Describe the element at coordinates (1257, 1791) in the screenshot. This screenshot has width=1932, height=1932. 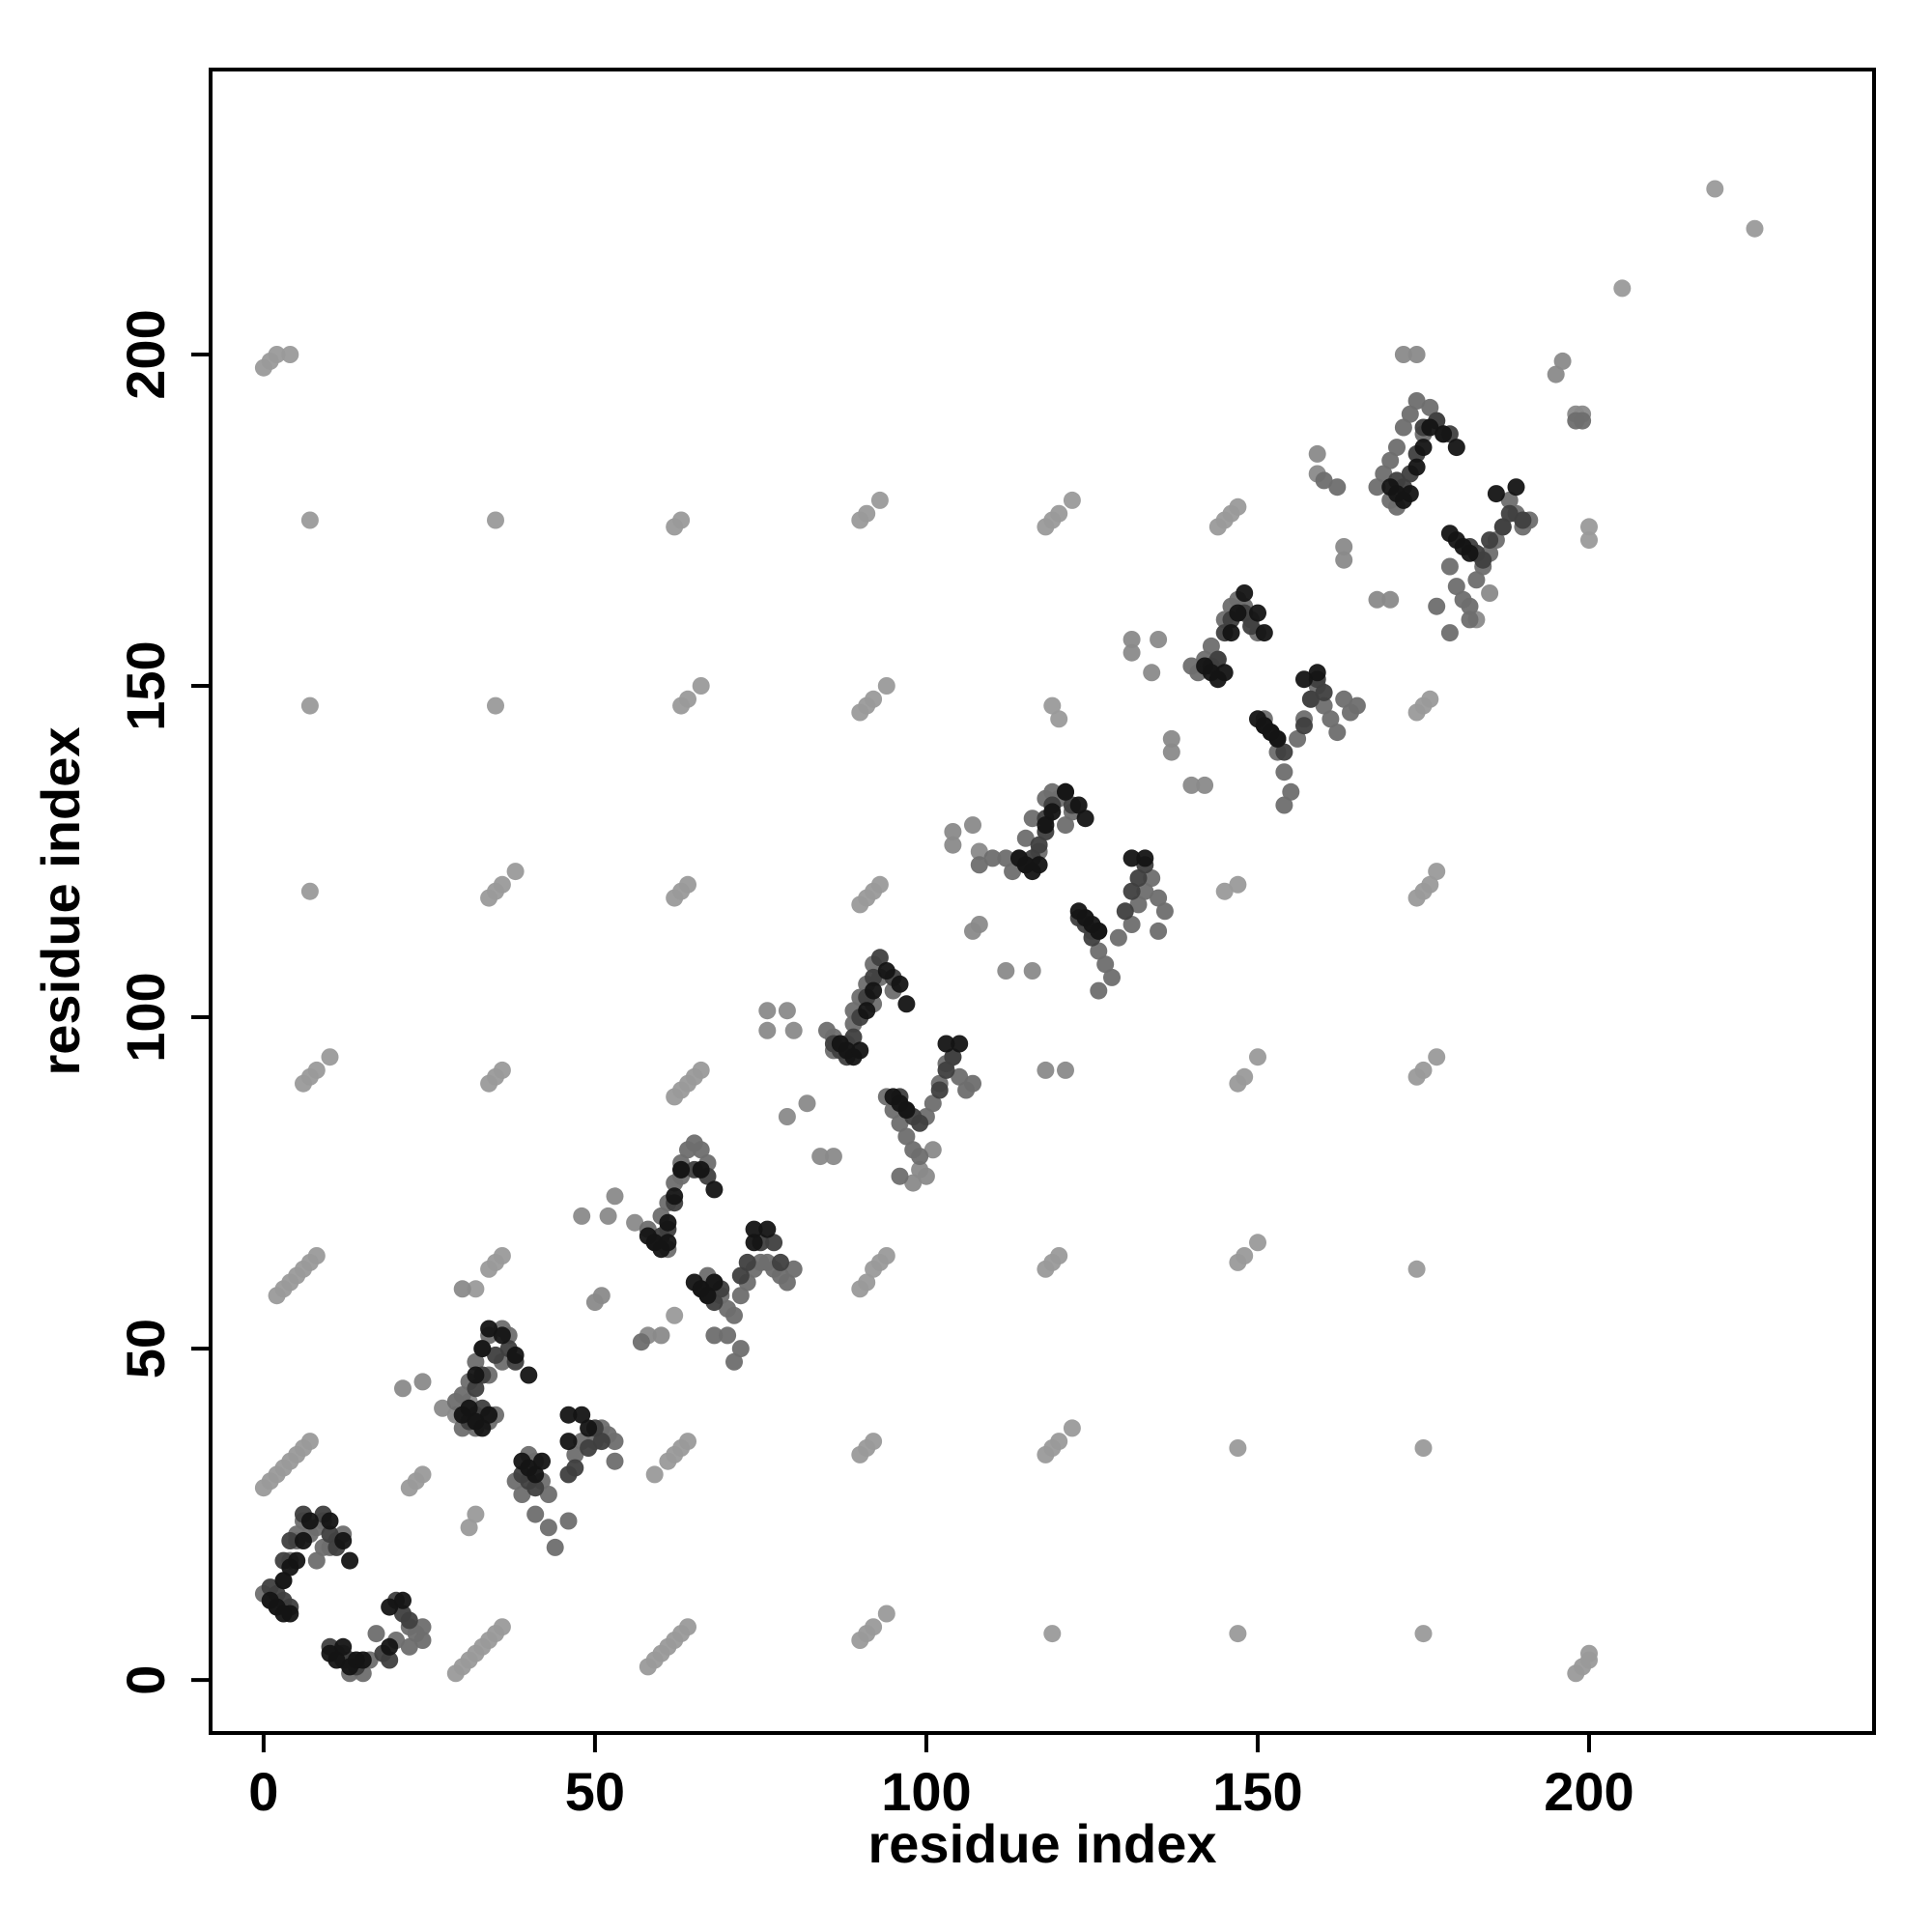
I see `x-tick-label: 150` at that location.